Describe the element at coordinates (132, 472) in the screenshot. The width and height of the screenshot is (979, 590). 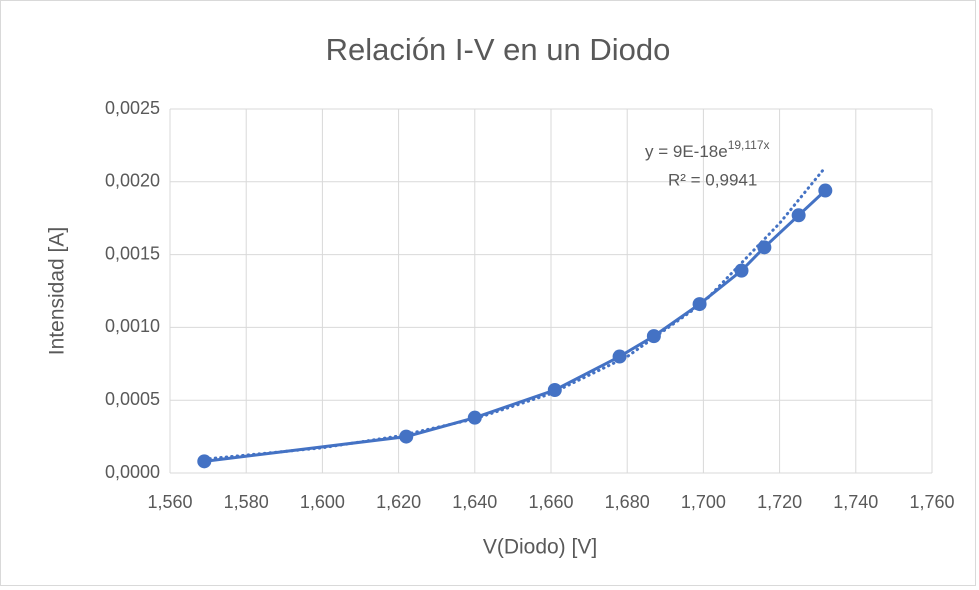
I see `y-tick-label: 0,0000` at that location.